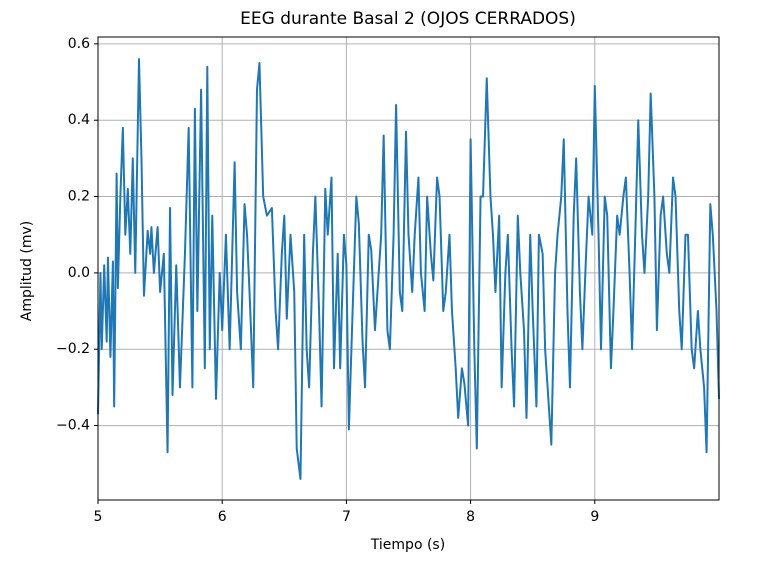 This screenshot has height=567, width=762. I want to click on x-axis-label: Tiempo (s), so click(407, 545).